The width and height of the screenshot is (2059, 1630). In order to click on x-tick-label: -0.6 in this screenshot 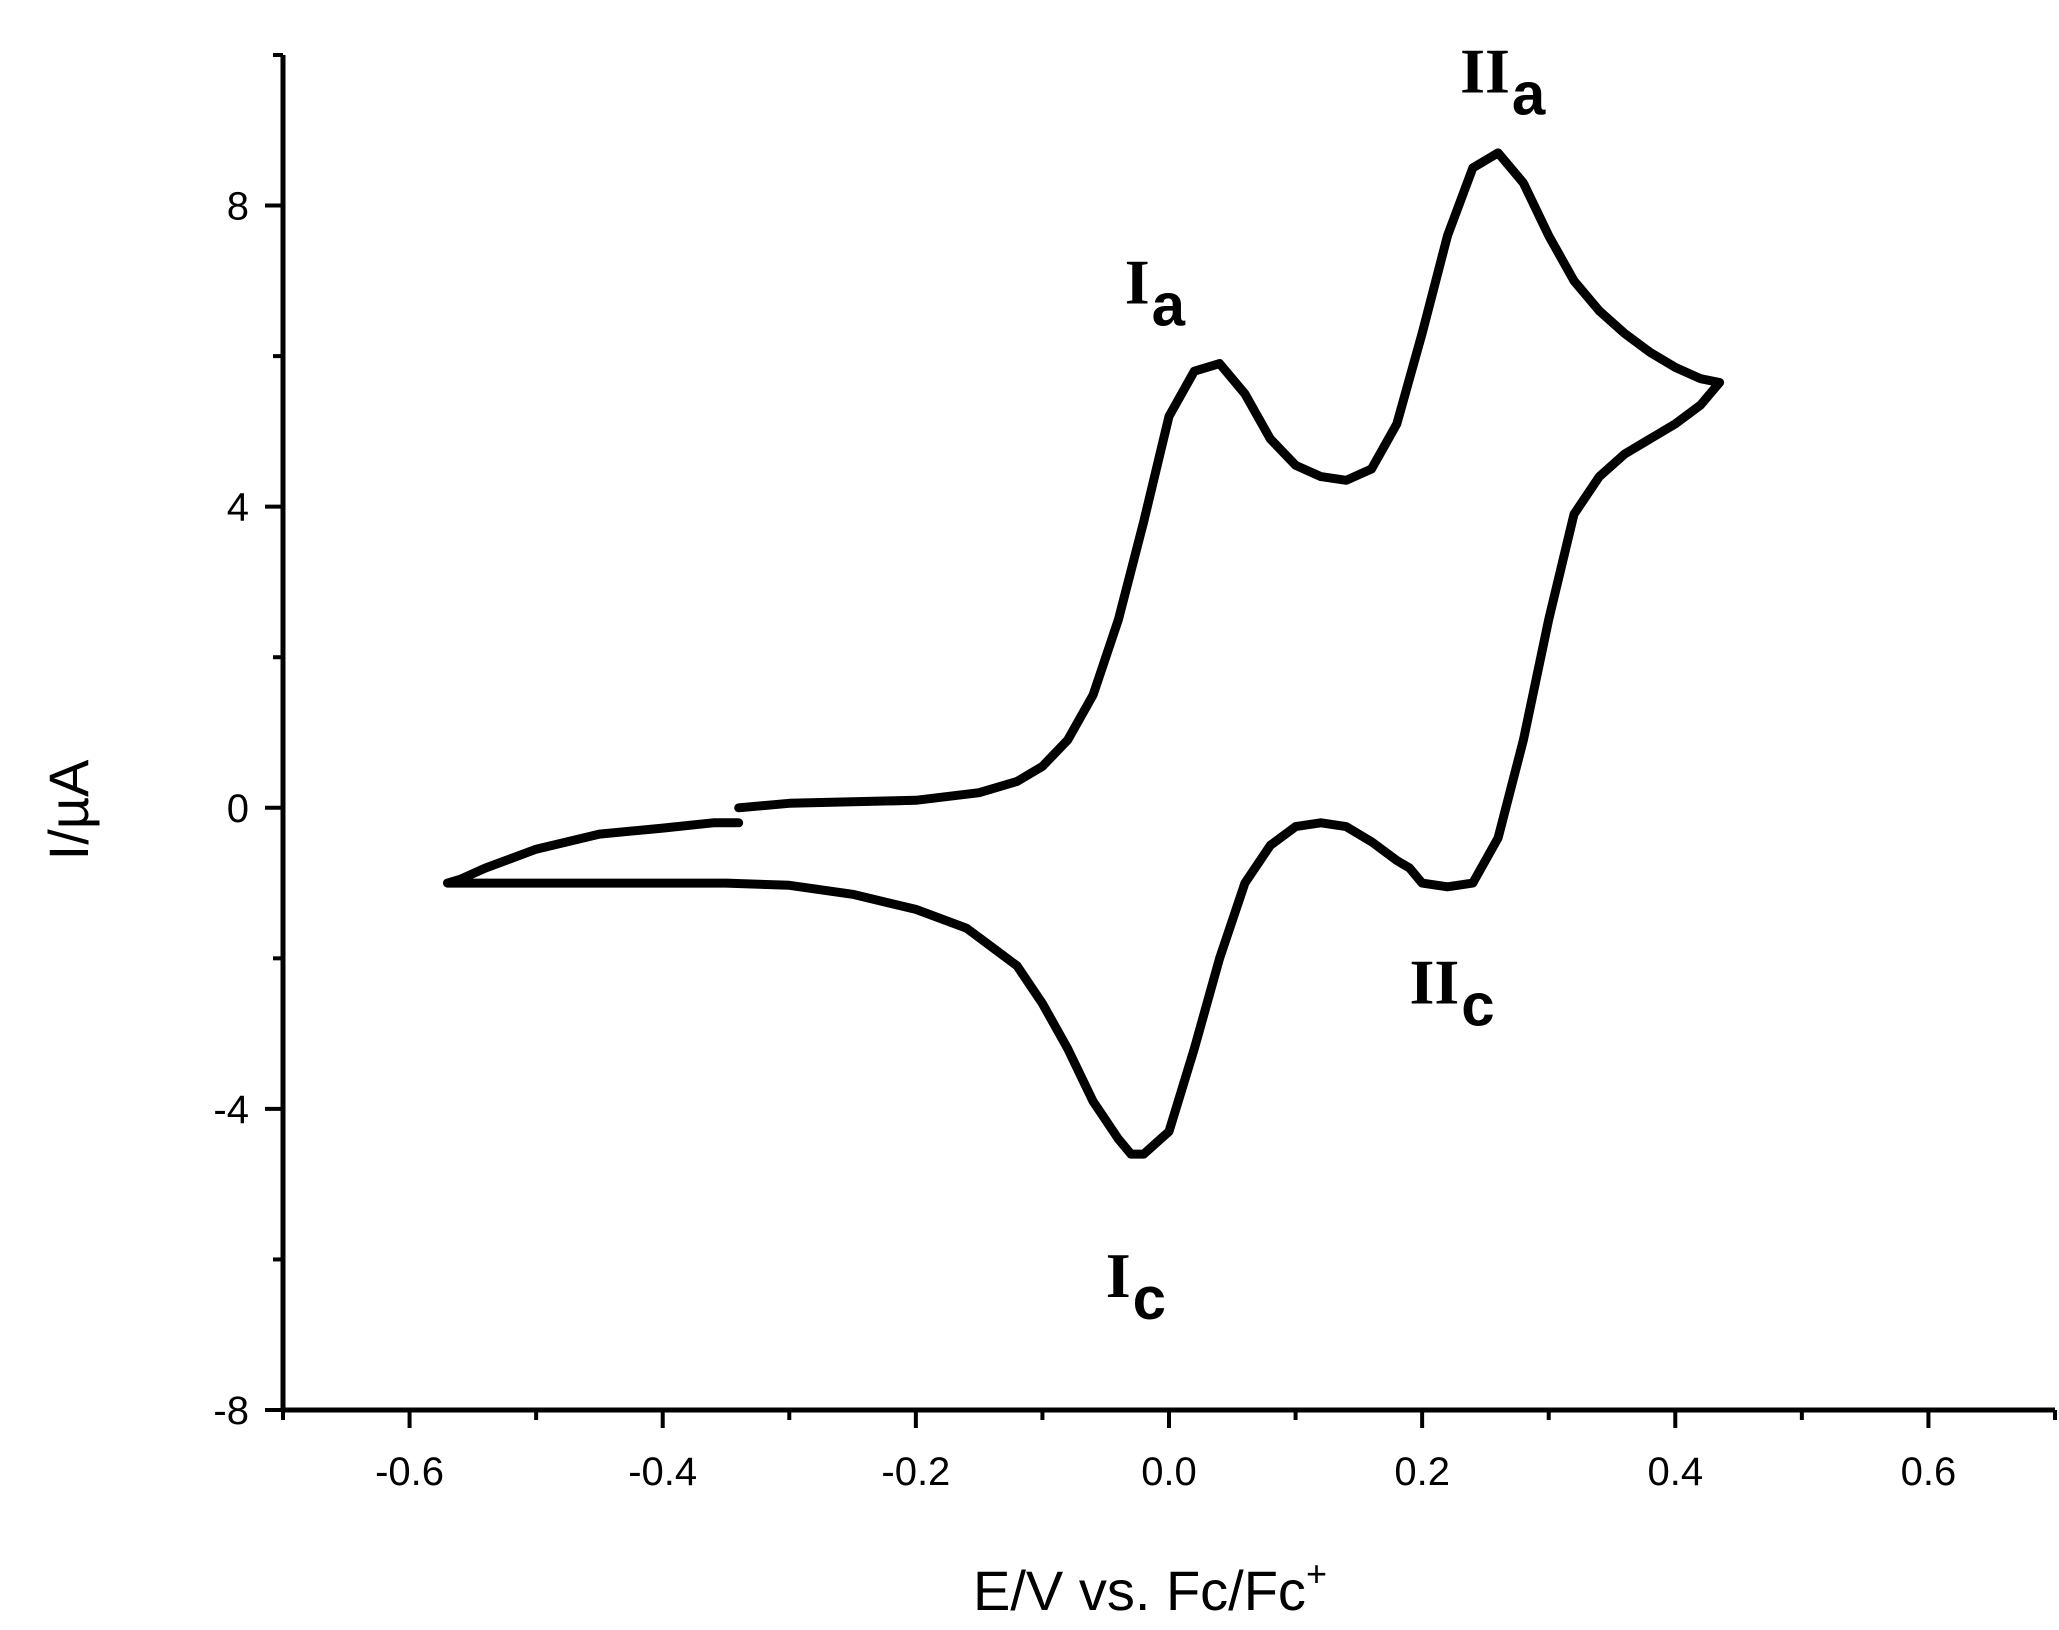, I will do `click(409, 1472)`.